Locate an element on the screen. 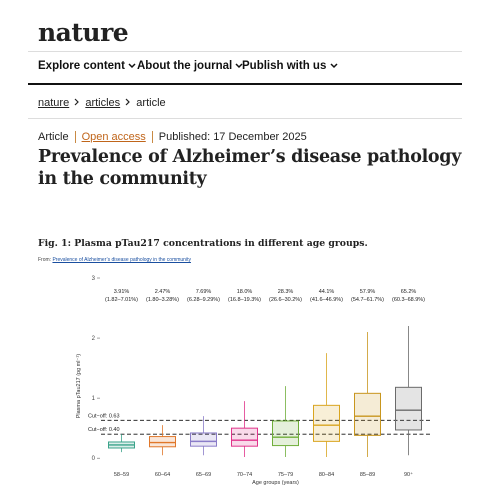  nav-item: Explore content is located at coordinates (87, 66).